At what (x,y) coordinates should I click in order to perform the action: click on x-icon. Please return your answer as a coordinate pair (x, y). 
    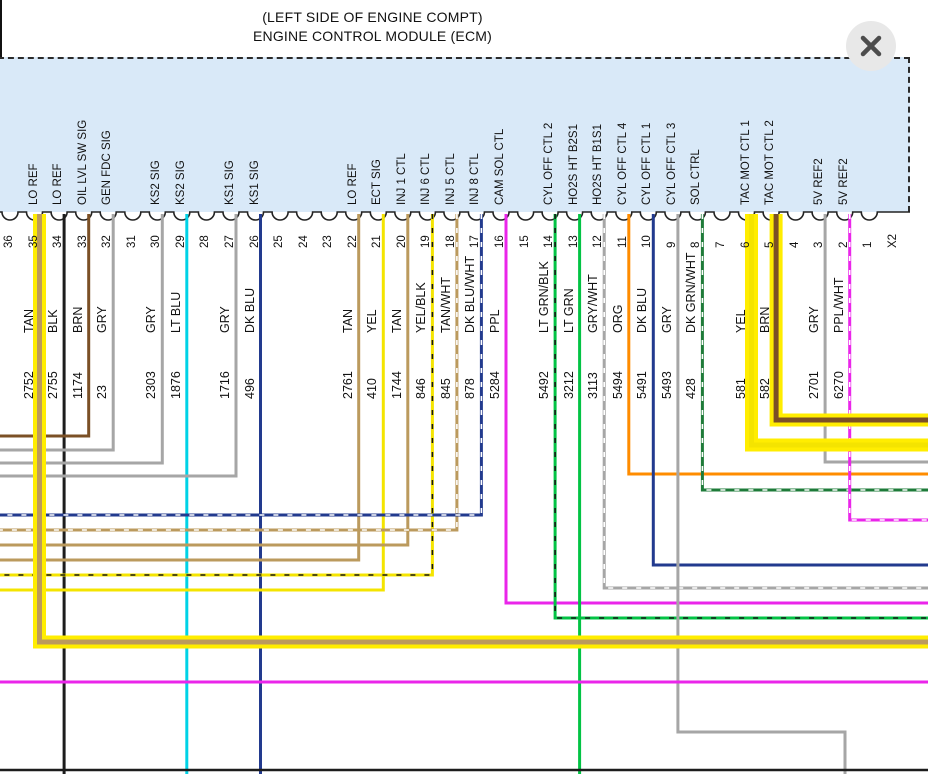
    Looking at the image, I should click on (871, 46).